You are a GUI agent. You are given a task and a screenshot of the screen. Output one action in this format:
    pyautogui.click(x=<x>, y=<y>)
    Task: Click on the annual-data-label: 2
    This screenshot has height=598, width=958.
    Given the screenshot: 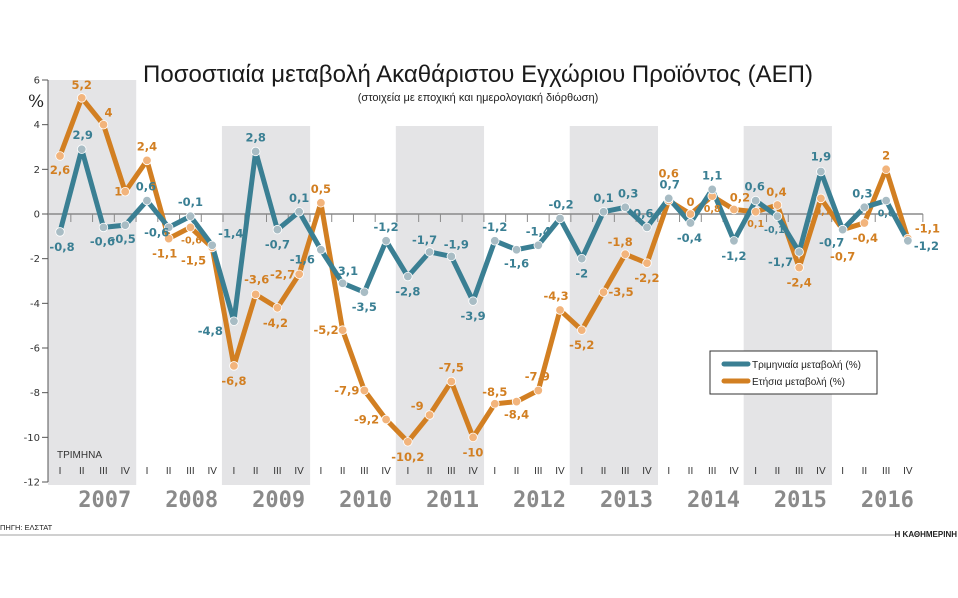 What is the action you would take?
    pyautogui.click(x=886, y=155)
    